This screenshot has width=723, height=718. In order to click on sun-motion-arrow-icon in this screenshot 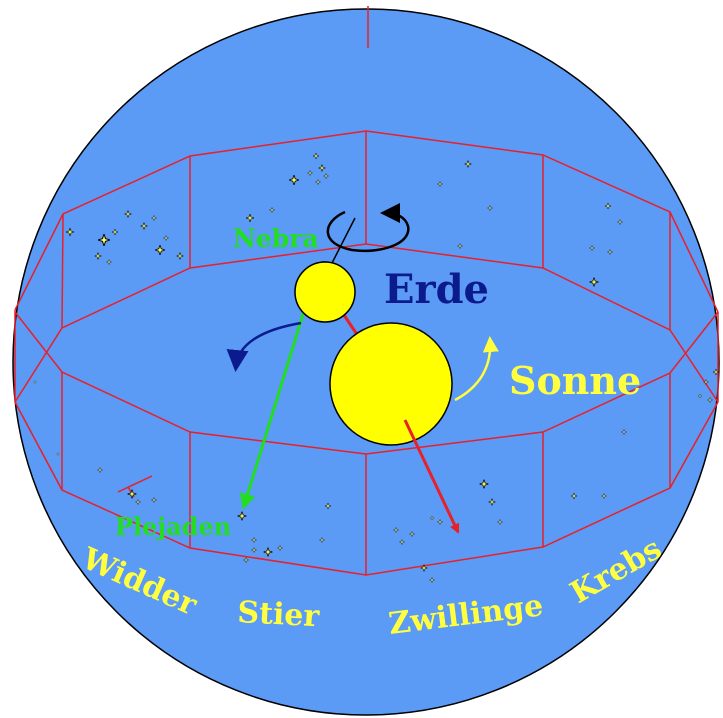, I will do `click(476, 369)`.